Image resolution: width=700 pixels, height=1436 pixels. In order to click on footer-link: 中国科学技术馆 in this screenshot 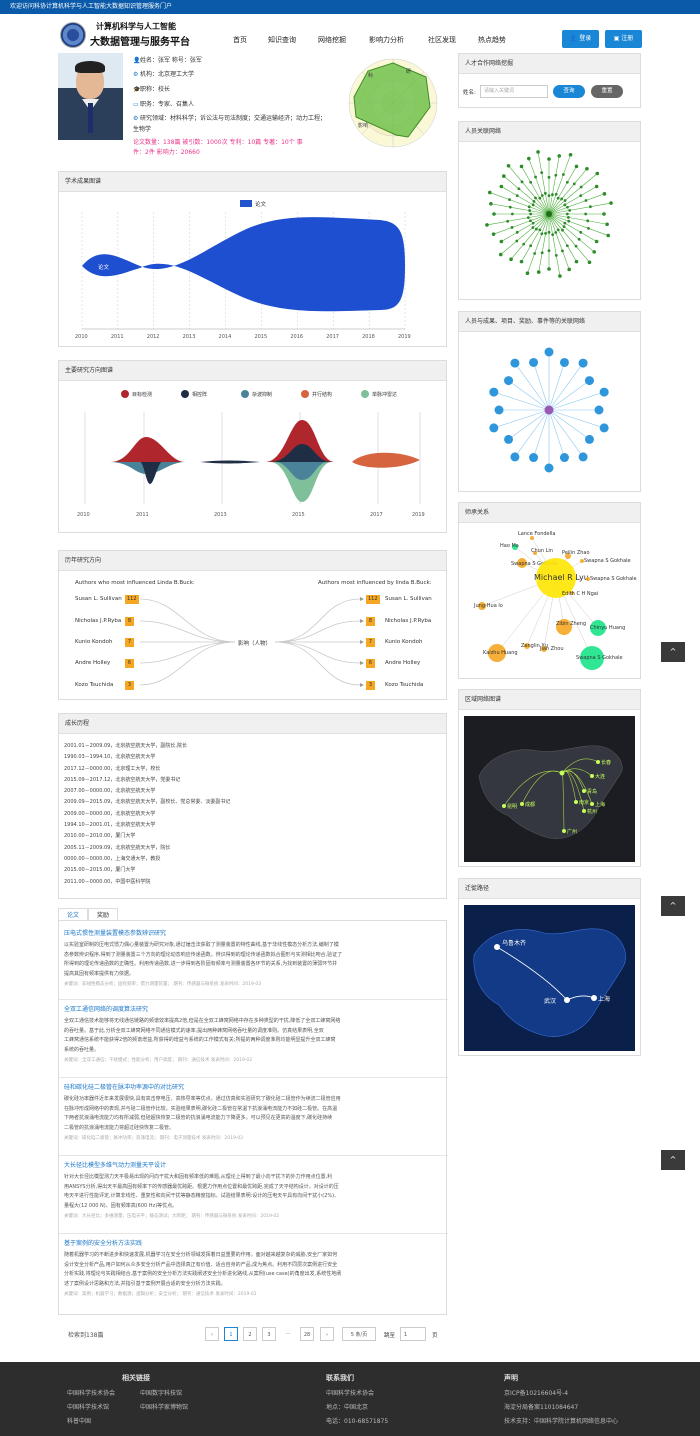, I will do `click(88, 1407)`.